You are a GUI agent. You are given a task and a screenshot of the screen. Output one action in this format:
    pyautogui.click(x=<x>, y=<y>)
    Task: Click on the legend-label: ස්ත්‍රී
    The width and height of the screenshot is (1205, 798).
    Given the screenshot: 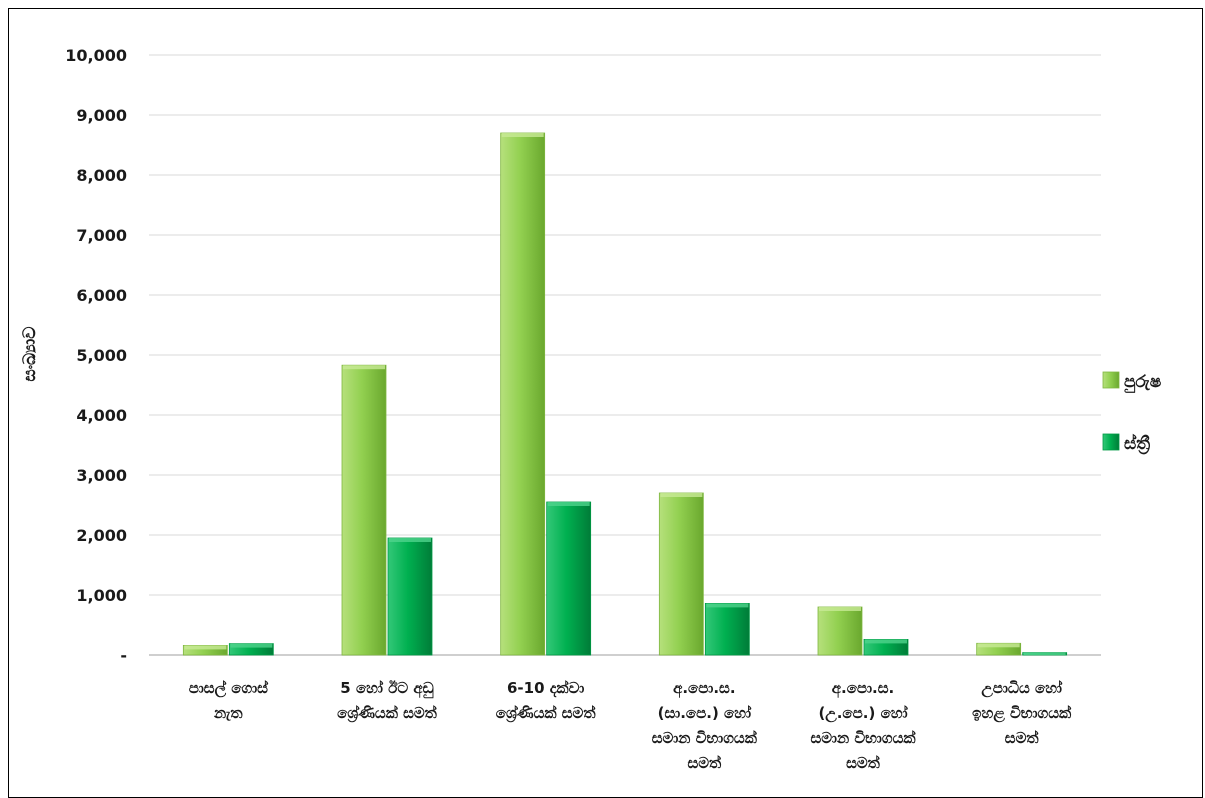 What is the action you would take?
    pyautogui.click(x=1137, y=444)
    